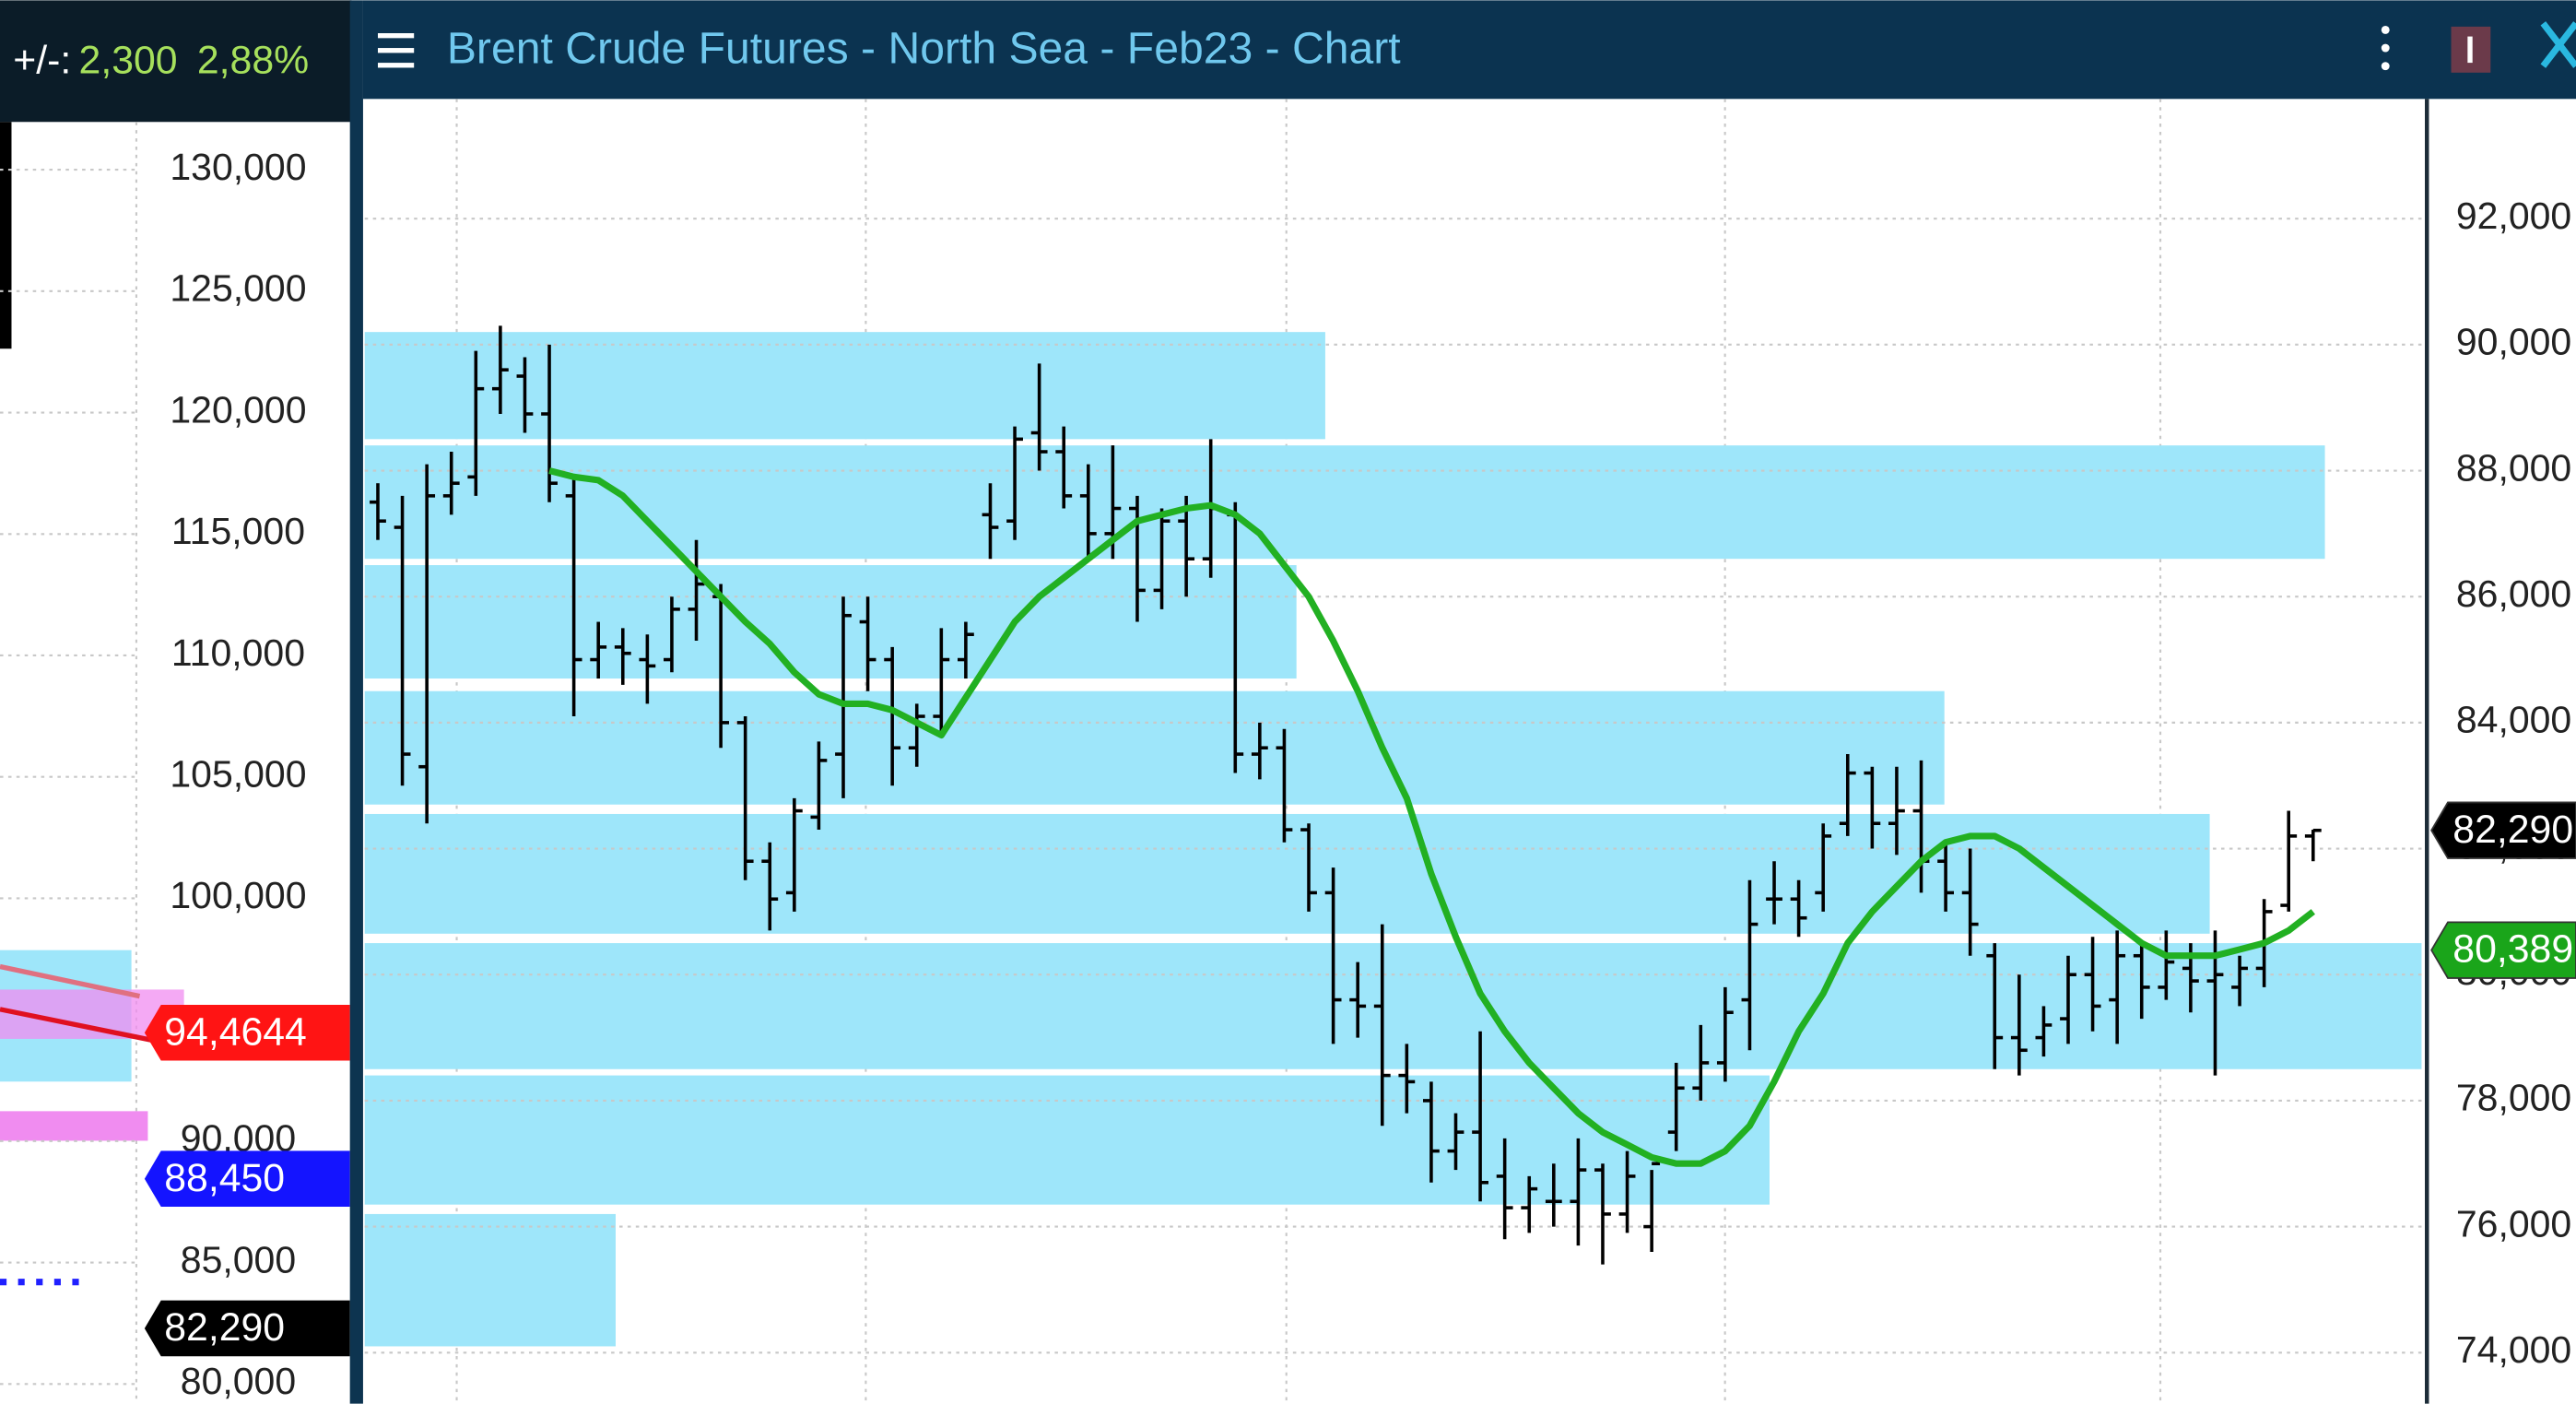 Image resolution: width=2576 pixels, height=1404 pixels. I want to click on more-icon, so click(2385, 48).